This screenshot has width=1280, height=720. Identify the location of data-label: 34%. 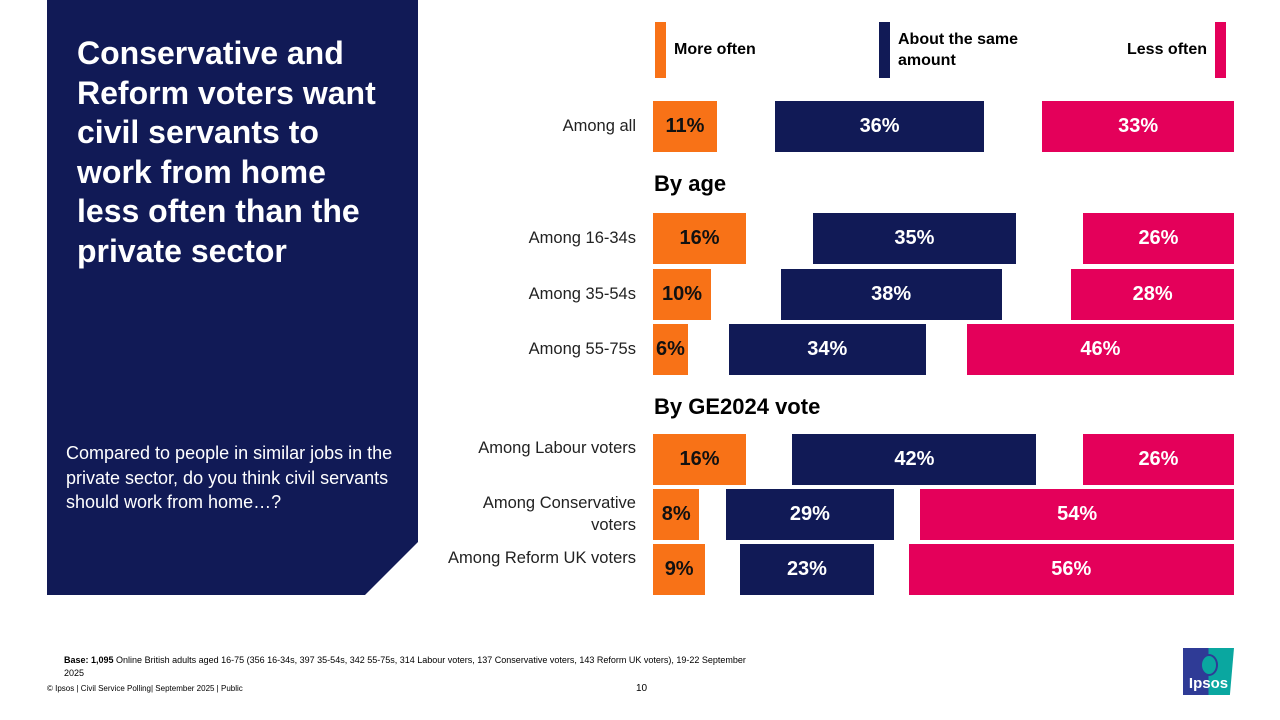
(827, 349).